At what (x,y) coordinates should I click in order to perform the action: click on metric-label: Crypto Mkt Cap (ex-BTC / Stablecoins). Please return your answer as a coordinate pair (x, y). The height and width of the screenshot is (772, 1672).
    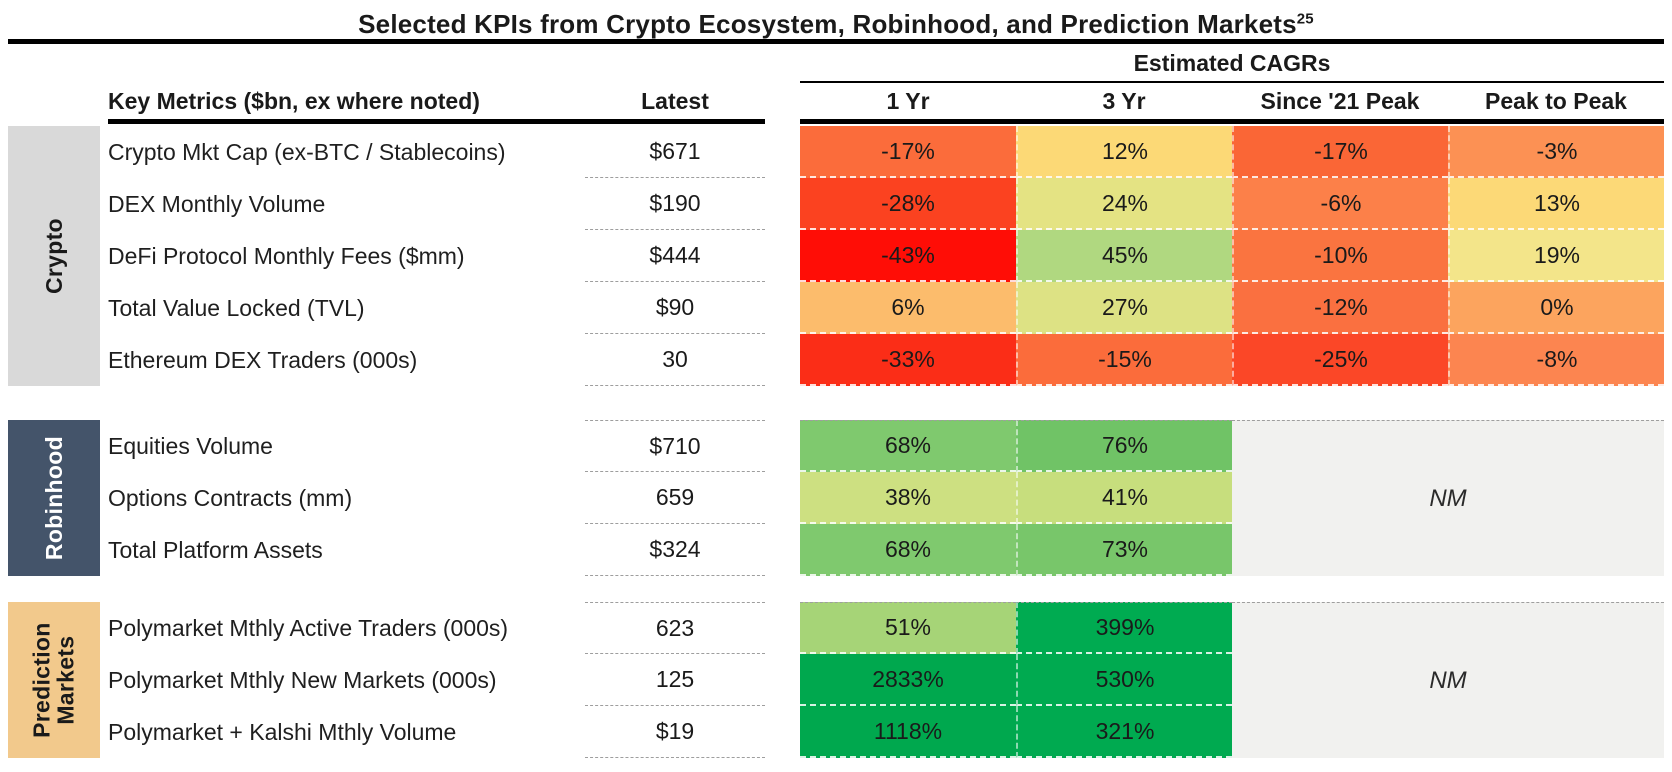
    Looking at the image, I should click on (307, 151).